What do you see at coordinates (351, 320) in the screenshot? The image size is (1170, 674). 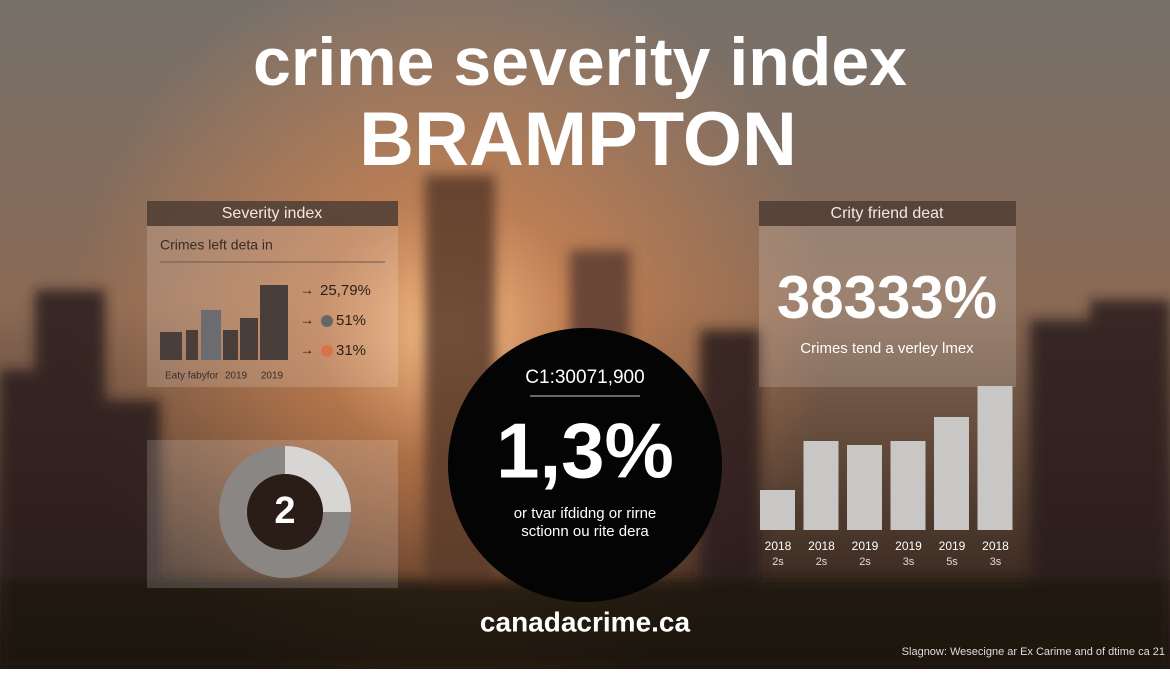 I see `legend-value: 51%` at bounding box center [351, 320].